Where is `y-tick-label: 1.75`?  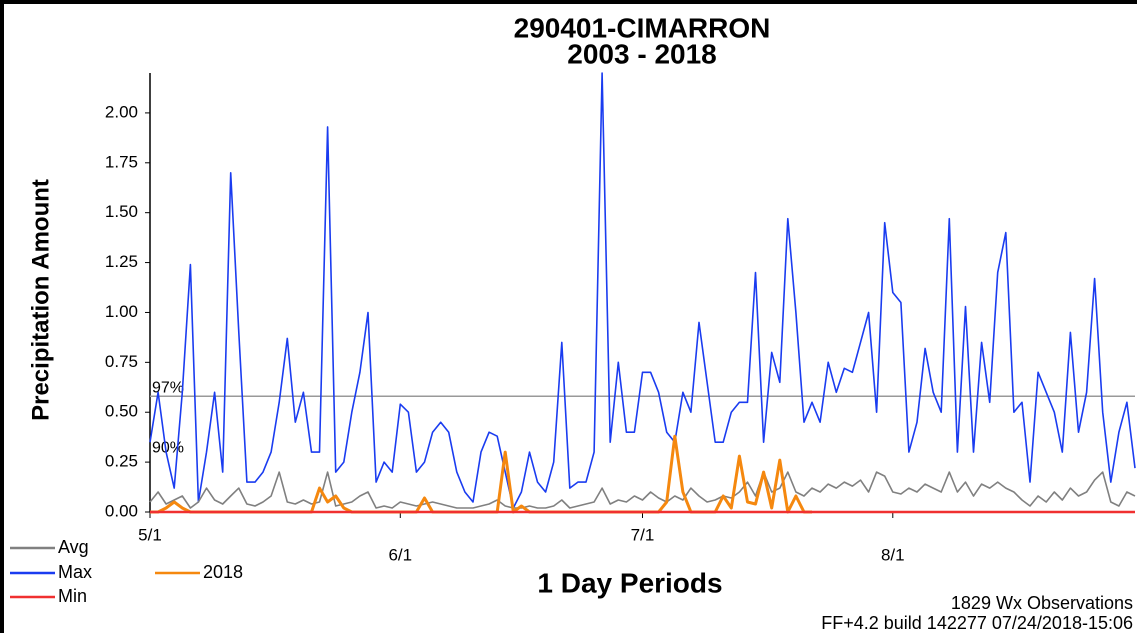 y-tick-label: 1.75 is located at coordinates (121, 161).